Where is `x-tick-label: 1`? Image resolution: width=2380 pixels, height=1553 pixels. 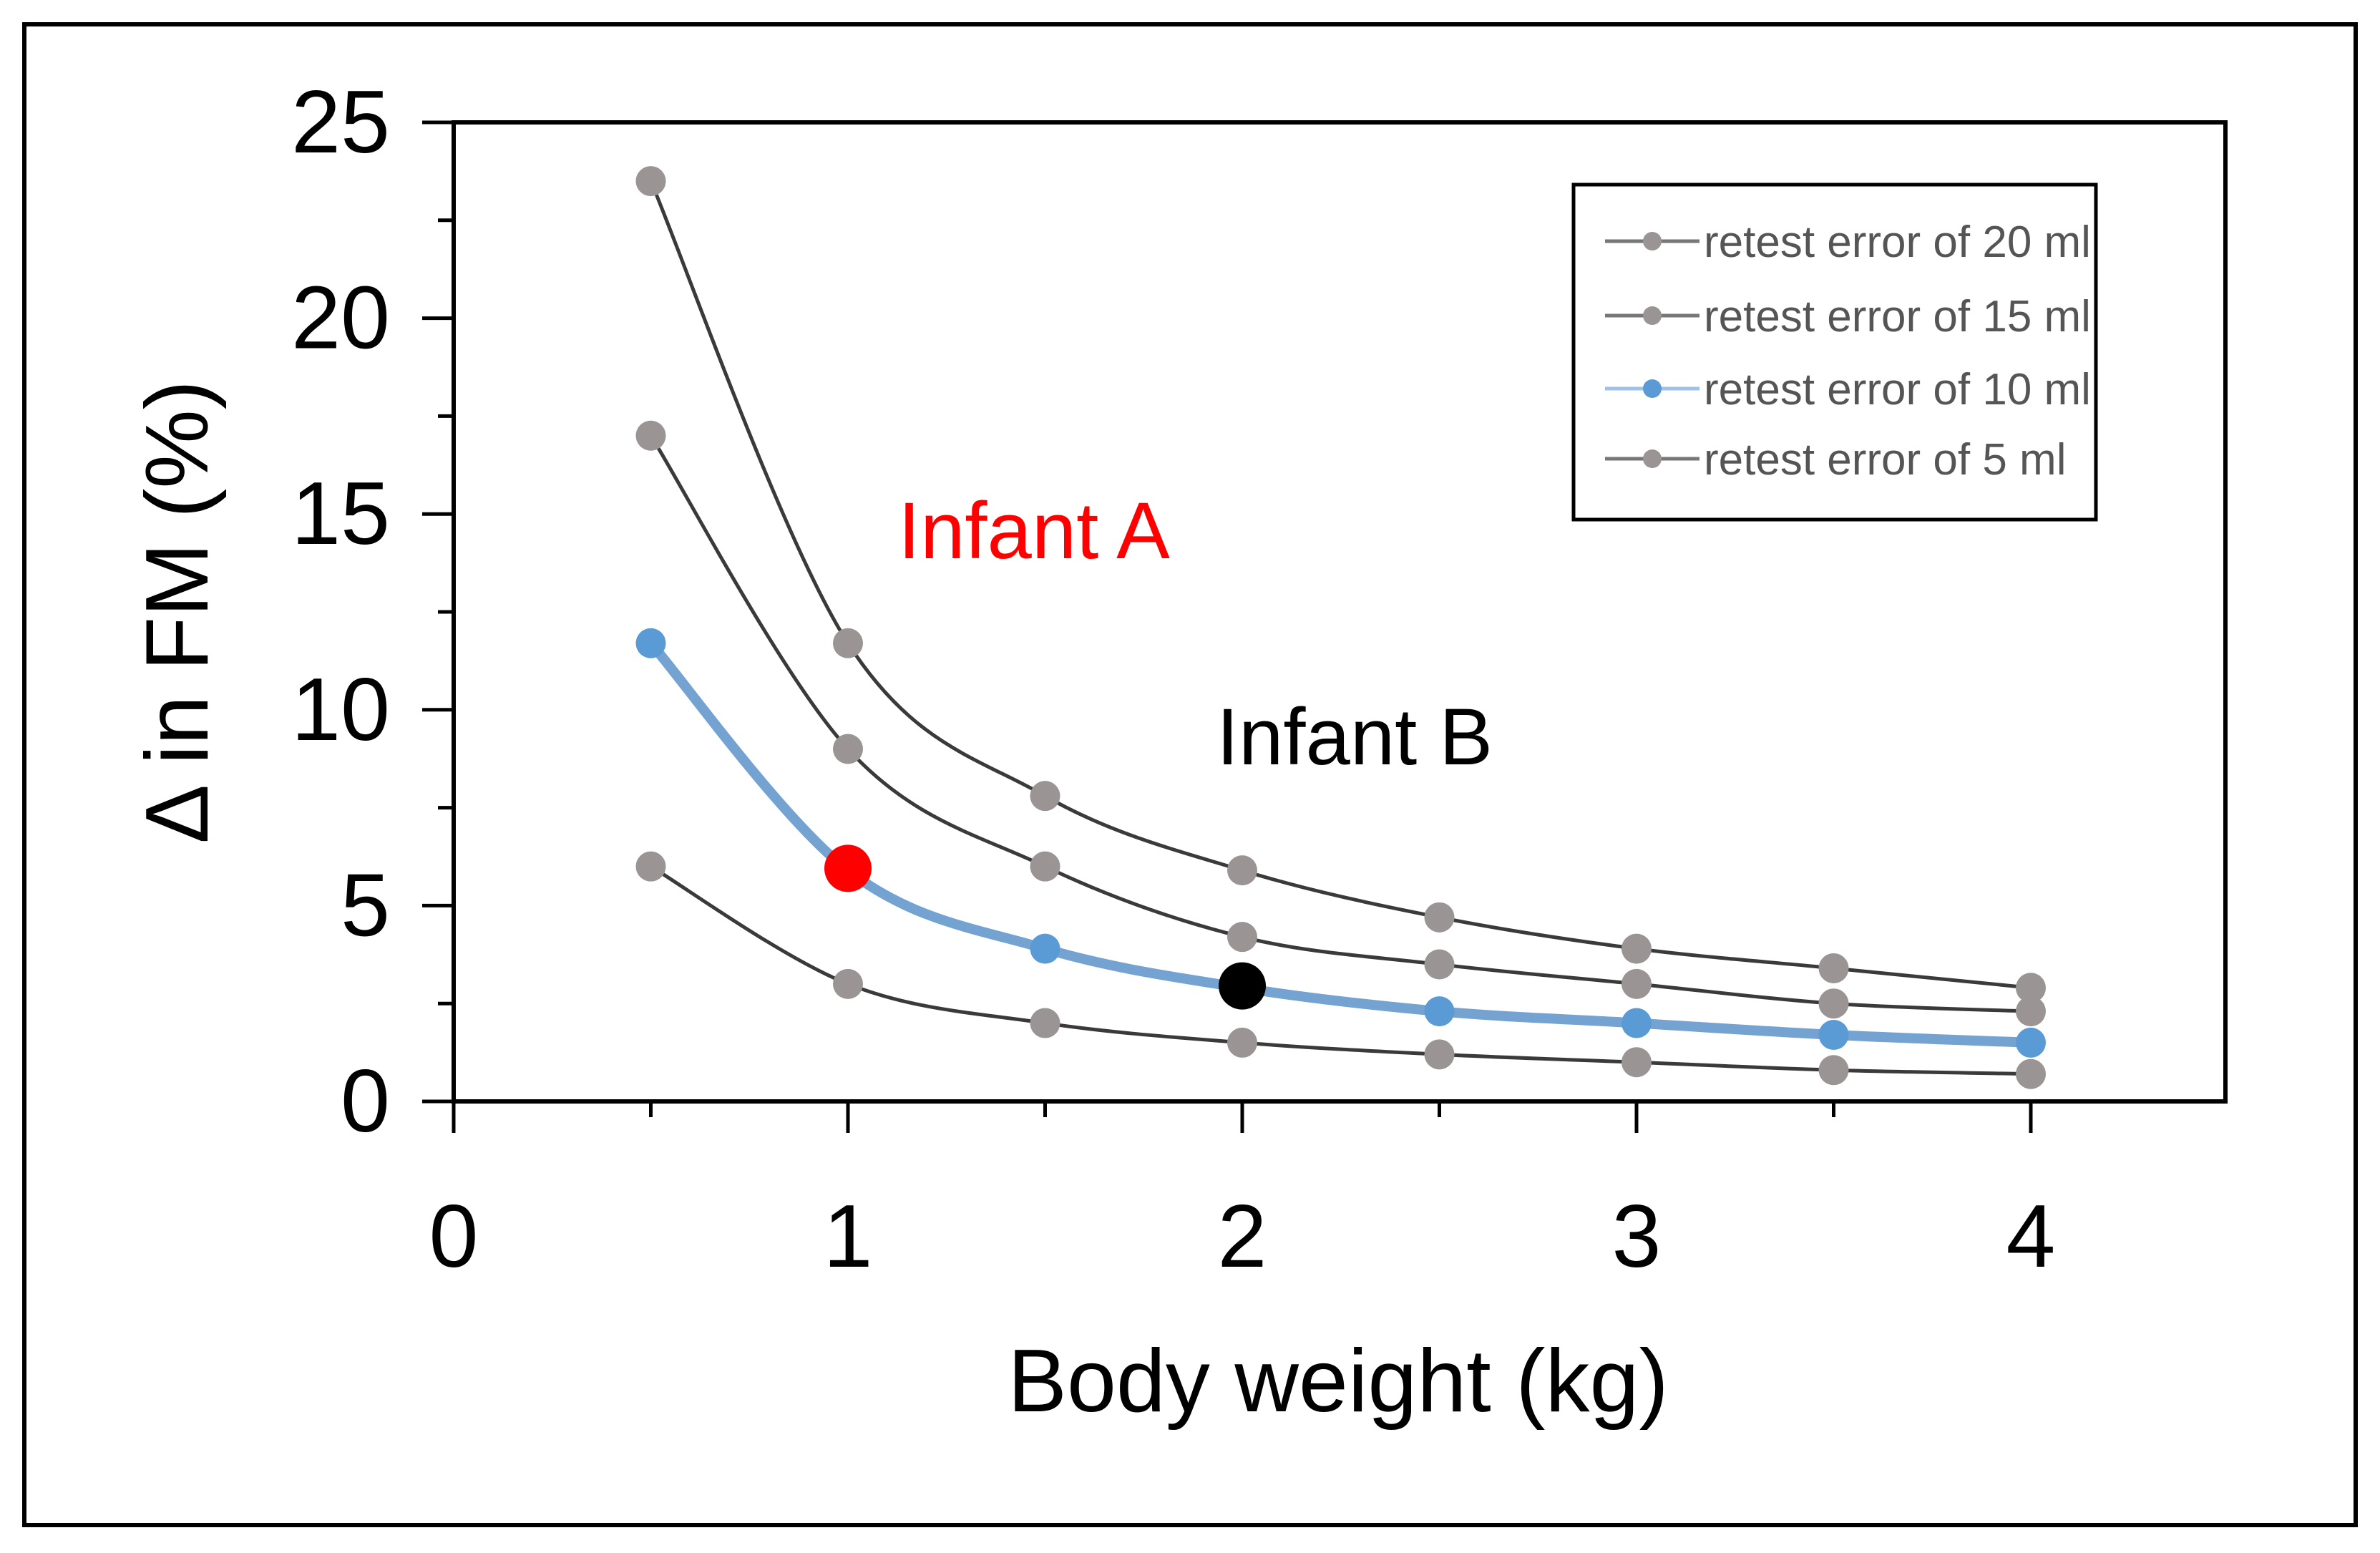
x-tick-label: 1 is located at coordinates (848, 1237).